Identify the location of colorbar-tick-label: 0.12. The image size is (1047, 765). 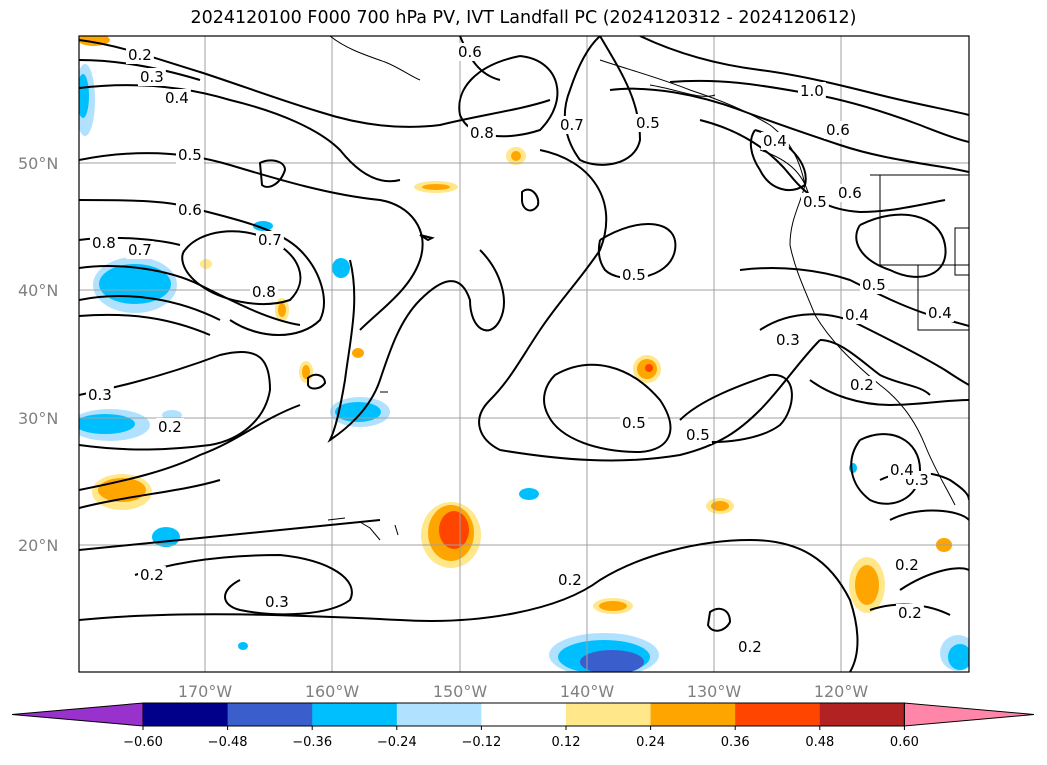
(566, 742).